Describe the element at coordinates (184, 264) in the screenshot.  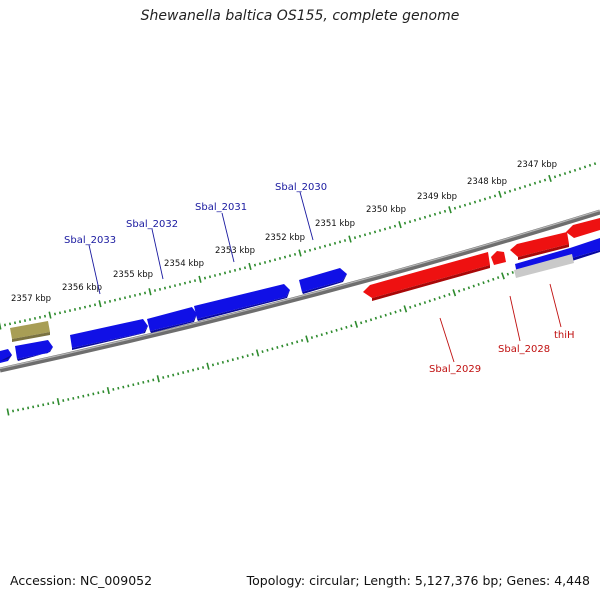
I see `scale-label-2354: 2354 kbp` at that location.